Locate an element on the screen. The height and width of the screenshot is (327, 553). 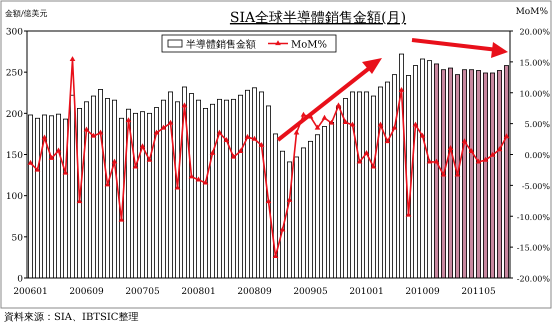
y-tick-label: 150 is located at coordinates (15, 156).